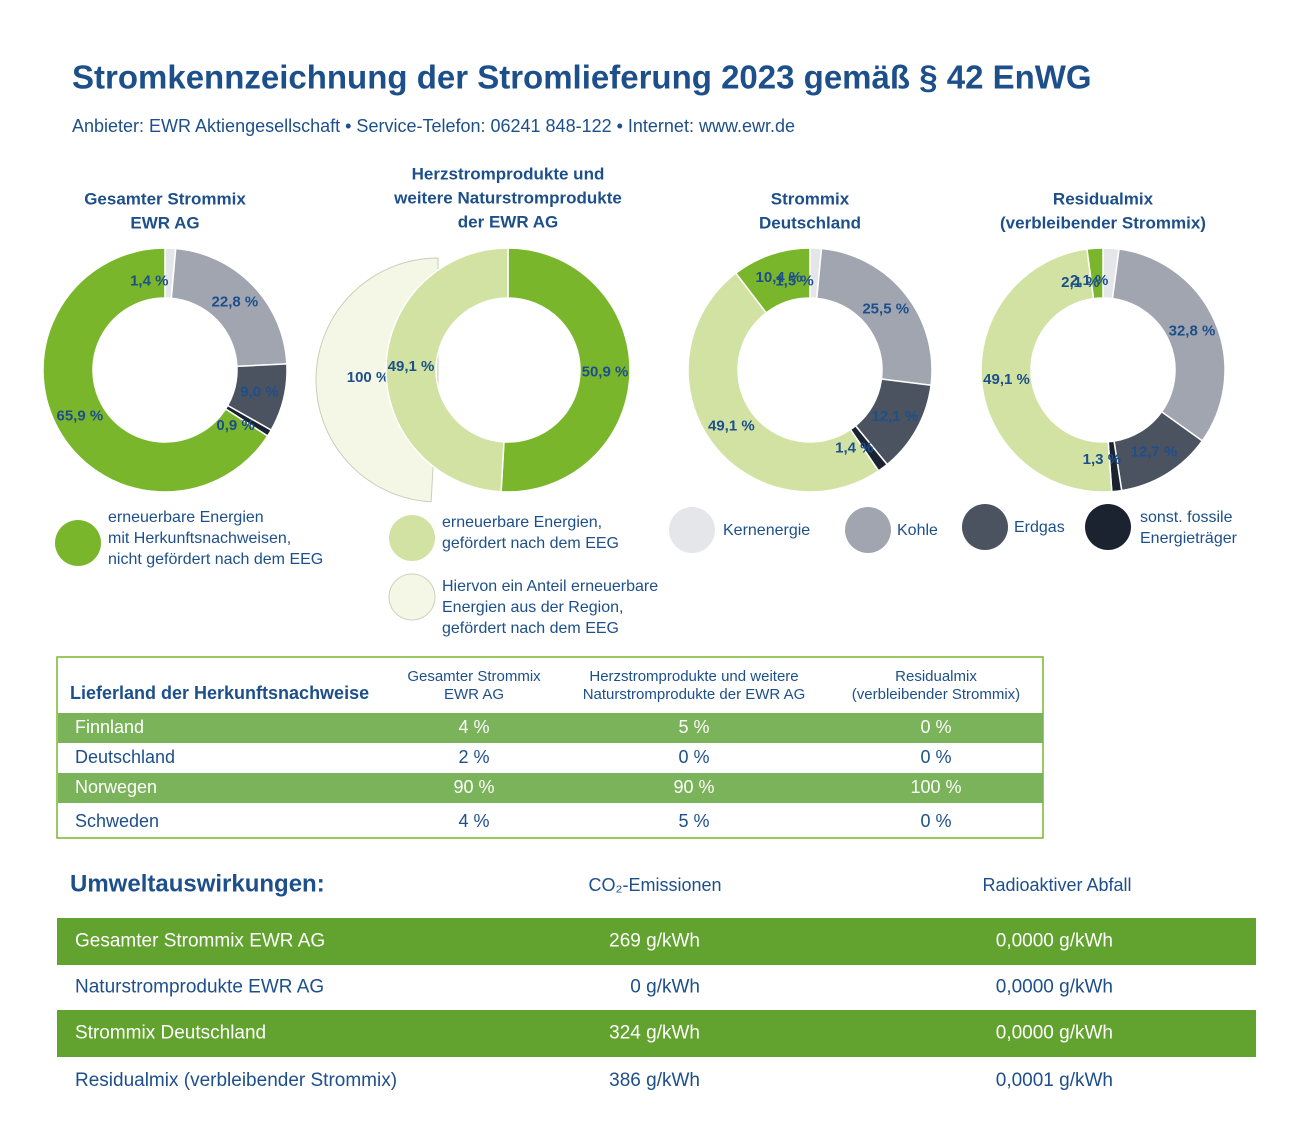 Image resolution: width=1311 pixels, height=1122 pixels. Describe the element at coordinates (694, 694) in the screenshot. I see `column-header: Naturstromprodukte der EWR AG` at that location.